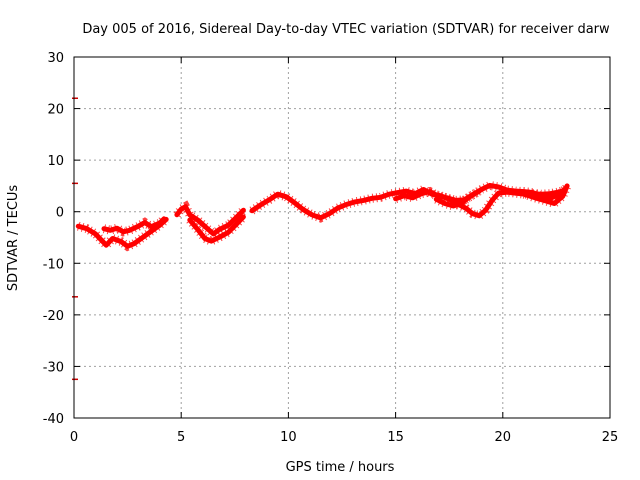 The width and height of the screenshot is (640, 480). What do you see at coordinates (340, 467) in the screenshot?
I see `x-axis-label: GPS time / hours` at bounding box center [340, 467].